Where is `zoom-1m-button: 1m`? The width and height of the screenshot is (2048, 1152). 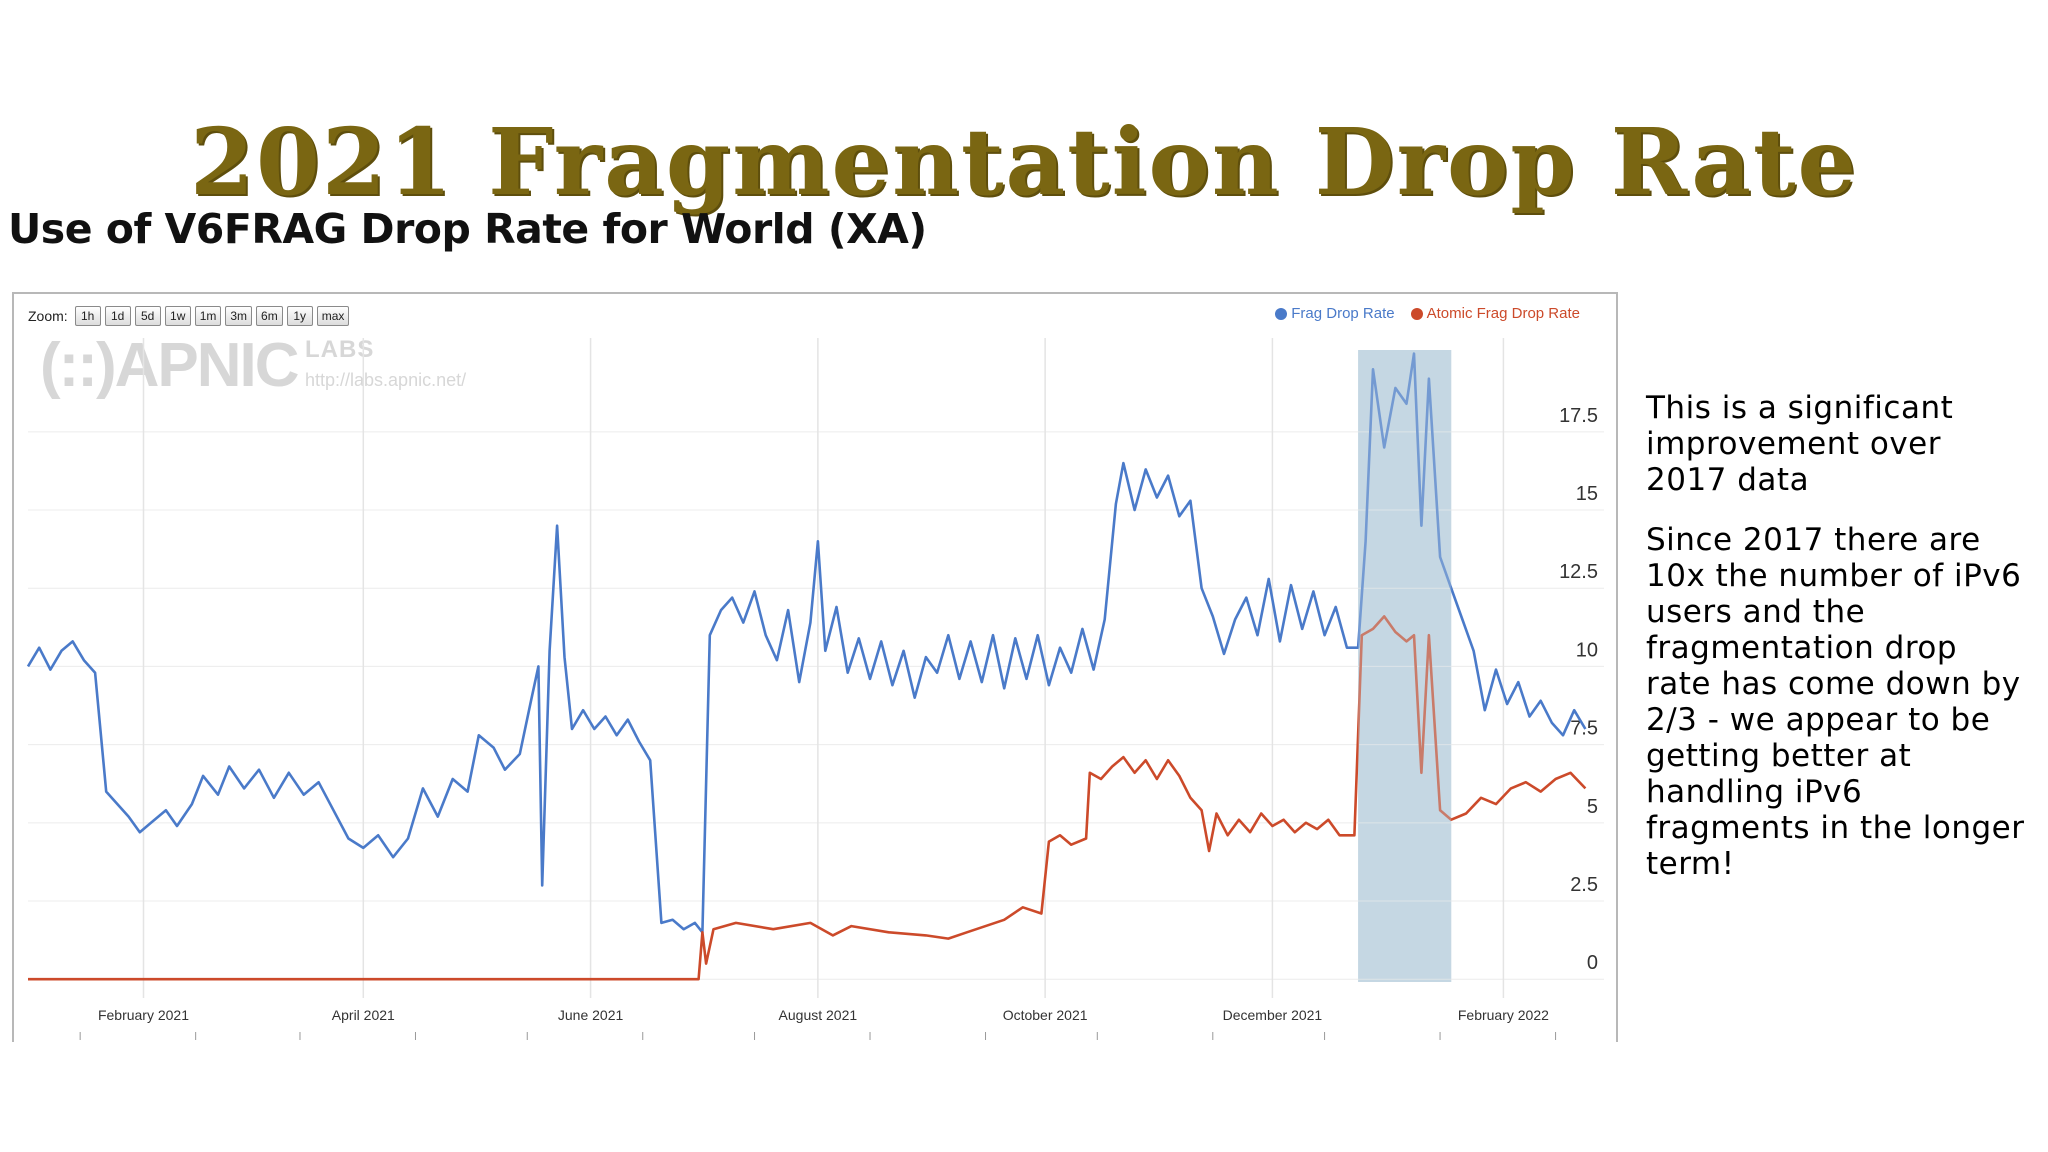 zoom-1m-button: 1m is located at coordinates (208, 316).